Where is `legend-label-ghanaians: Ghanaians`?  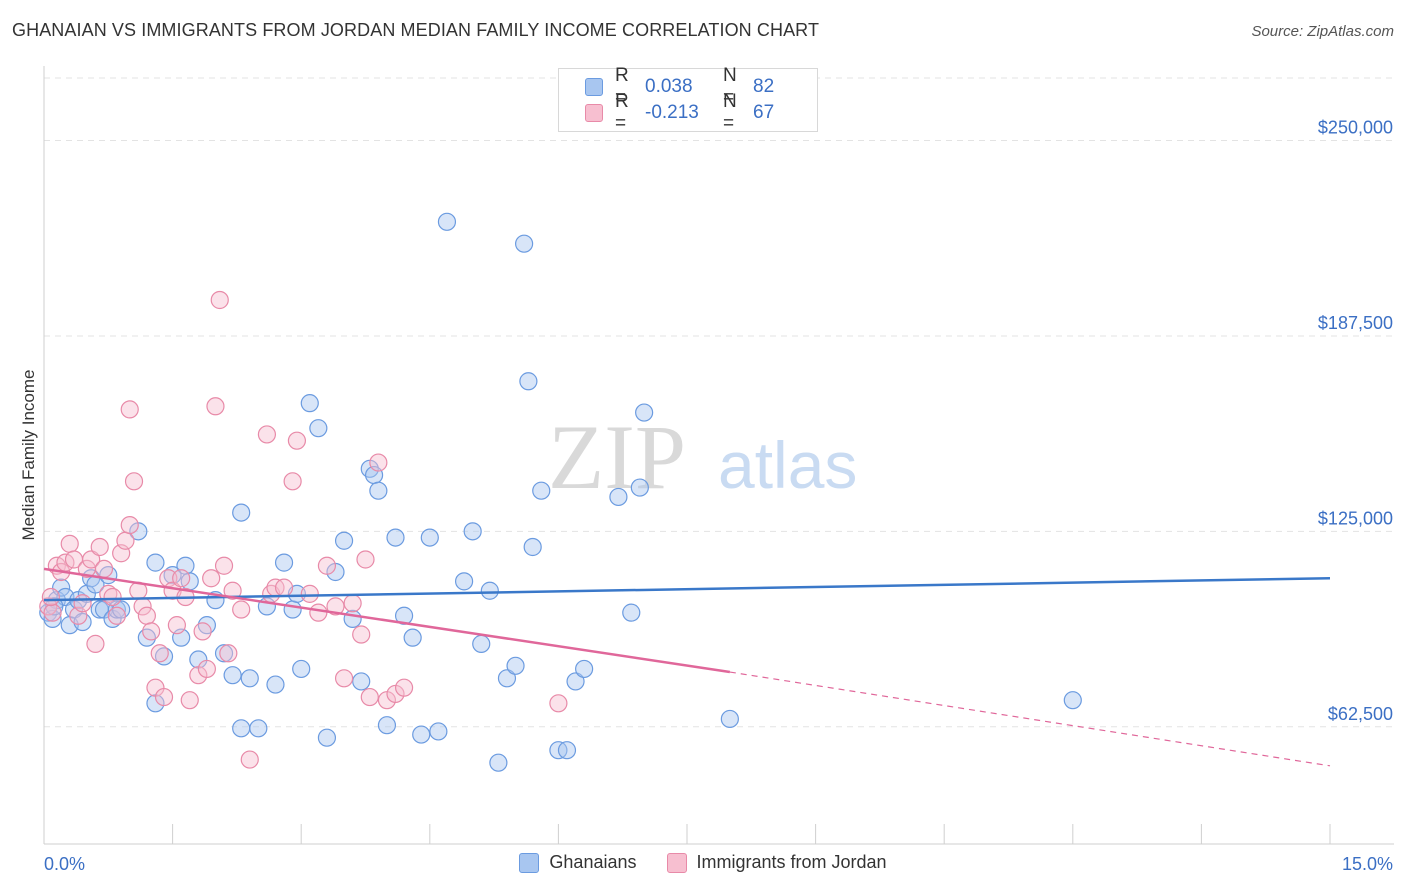 legend-label-ghanaians: Ghanaians is located at coordinates (593, 862).